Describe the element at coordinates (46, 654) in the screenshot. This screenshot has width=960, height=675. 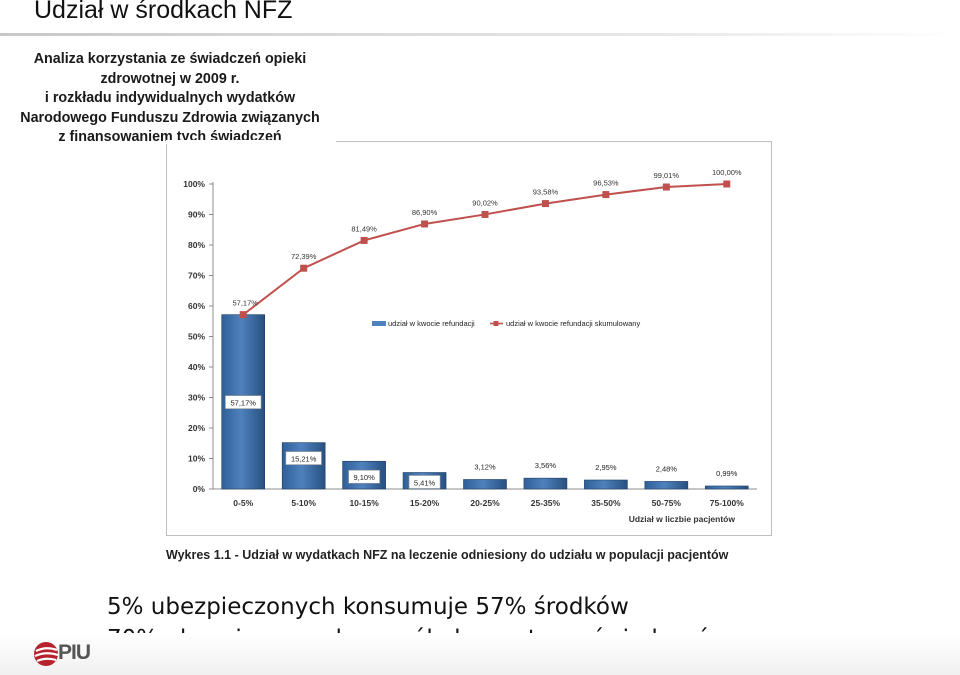
I see `piu-logo-icon` at that location.